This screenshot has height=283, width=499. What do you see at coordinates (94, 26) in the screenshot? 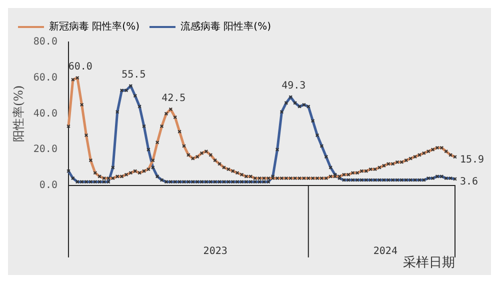
I see `legend-label: 新冠病毒 阳性率(%)` at bounding box center [94, 26].